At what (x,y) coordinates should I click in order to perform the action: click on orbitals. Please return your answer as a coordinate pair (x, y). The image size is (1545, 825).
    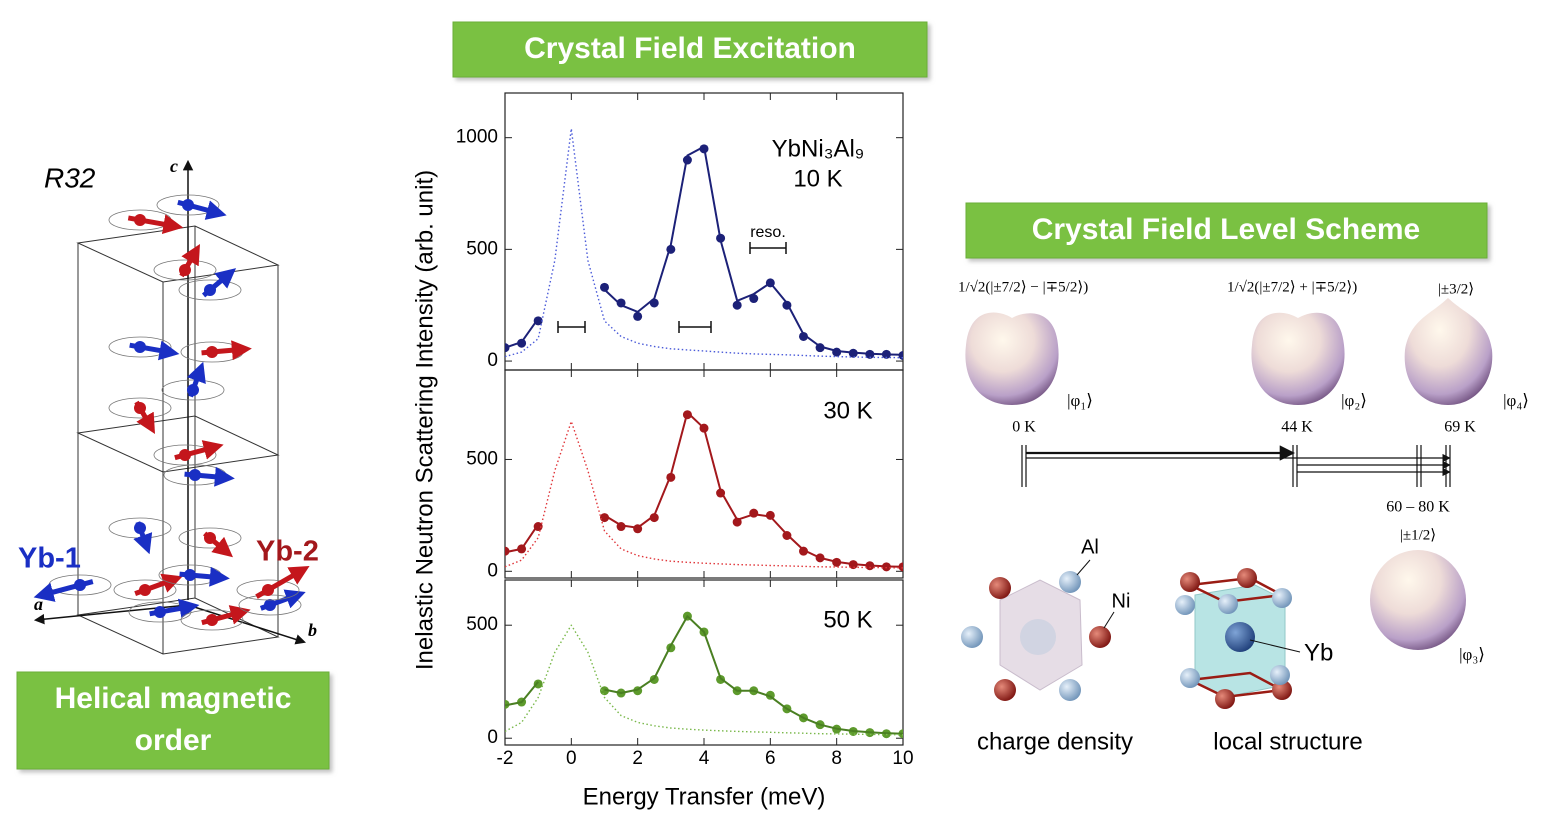
    Looking at the image, I should click on (1229, 474).